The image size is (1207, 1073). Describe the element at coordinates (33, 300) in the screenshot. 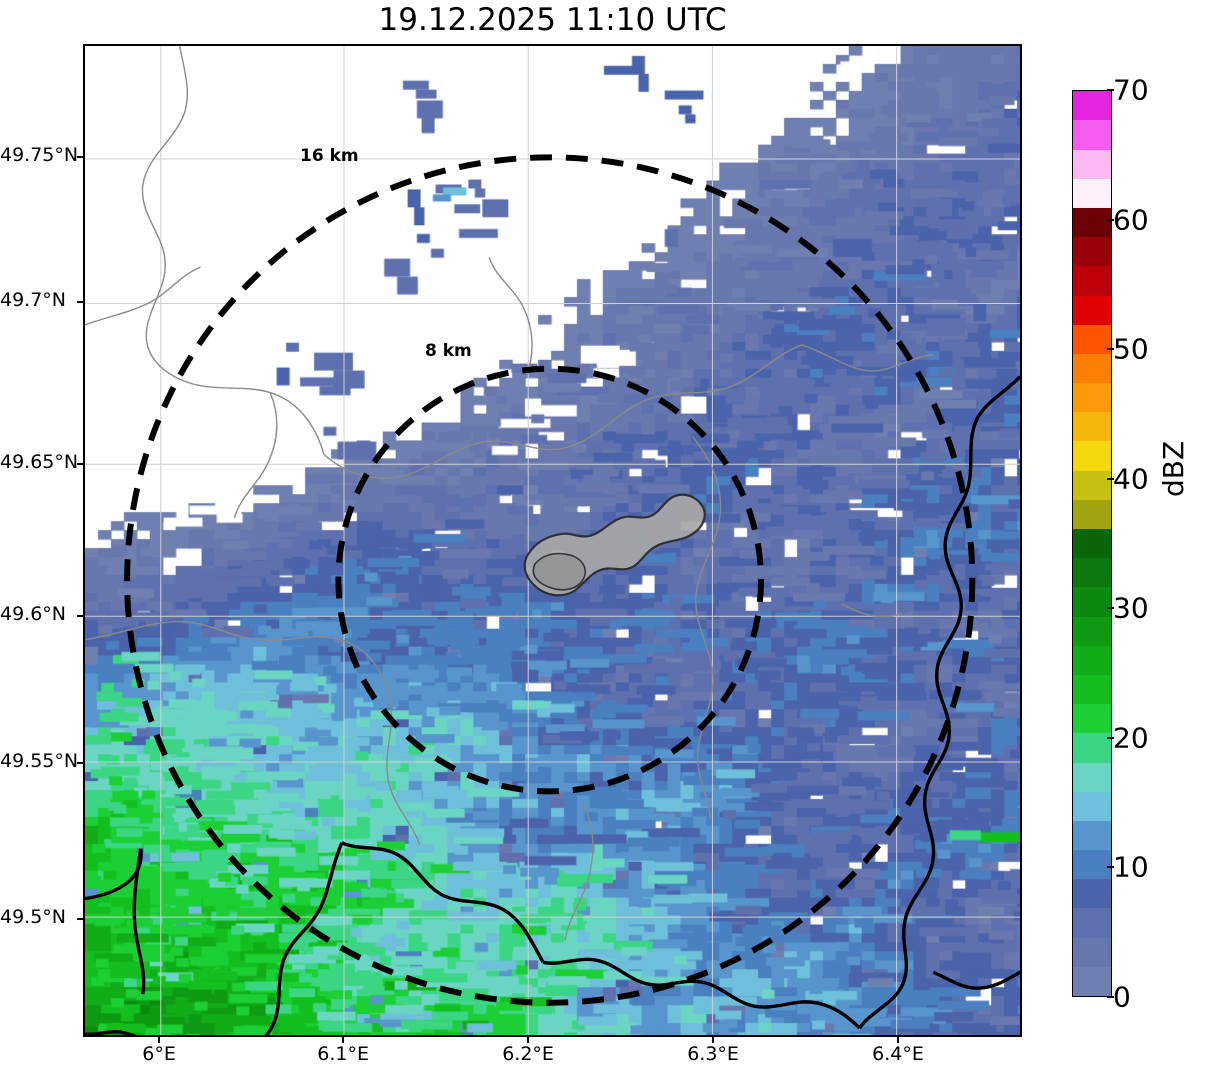

I see `y-axis-tick-label: 49.7°N` at that location.